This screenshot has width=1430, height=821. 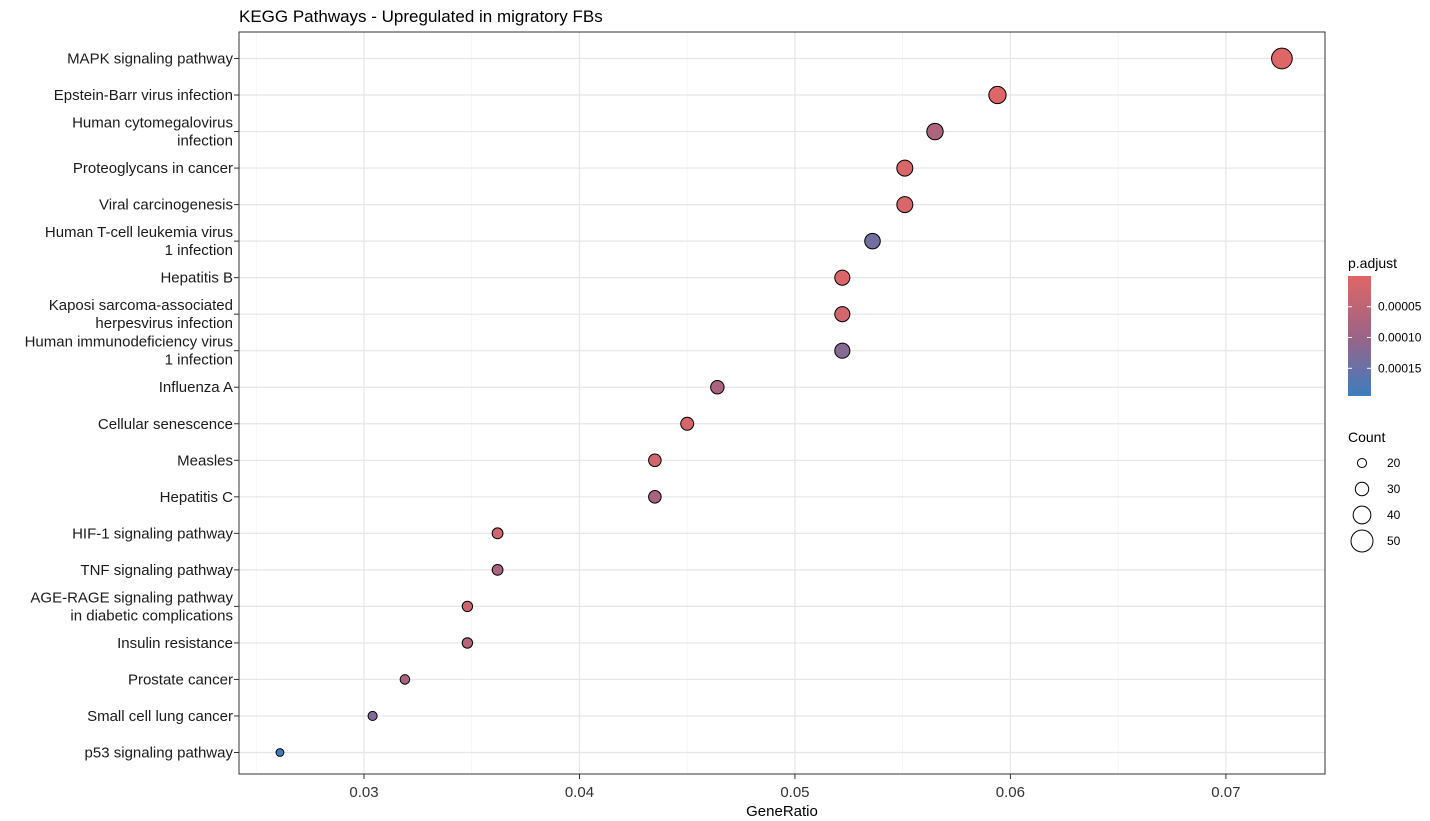 What do you see at coordinates (159, 753) in the screenshot?
I see `y-tick-label: p53 signaling pathway` at bounding box center [159, 753].